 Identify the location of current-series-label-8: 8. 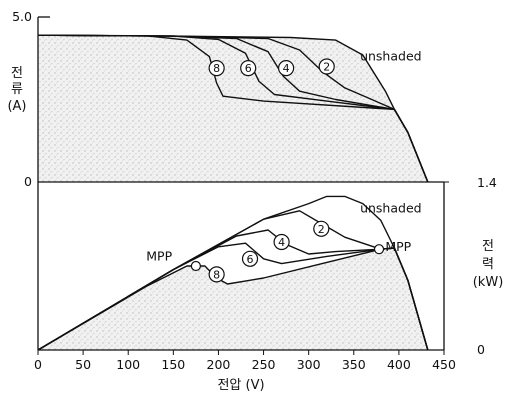
(216, 68).